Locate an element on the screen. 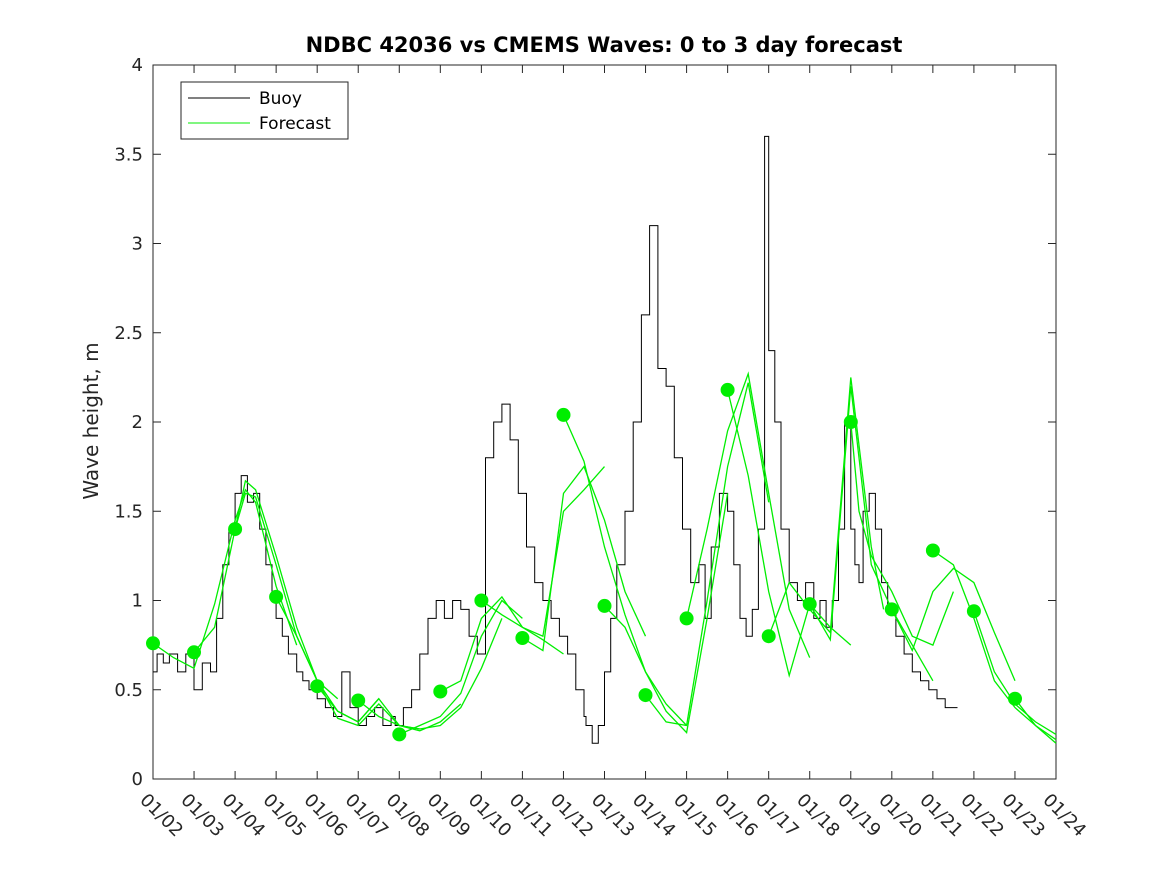  x-tick-label: 01/14 is located at coordinates (654, 816).